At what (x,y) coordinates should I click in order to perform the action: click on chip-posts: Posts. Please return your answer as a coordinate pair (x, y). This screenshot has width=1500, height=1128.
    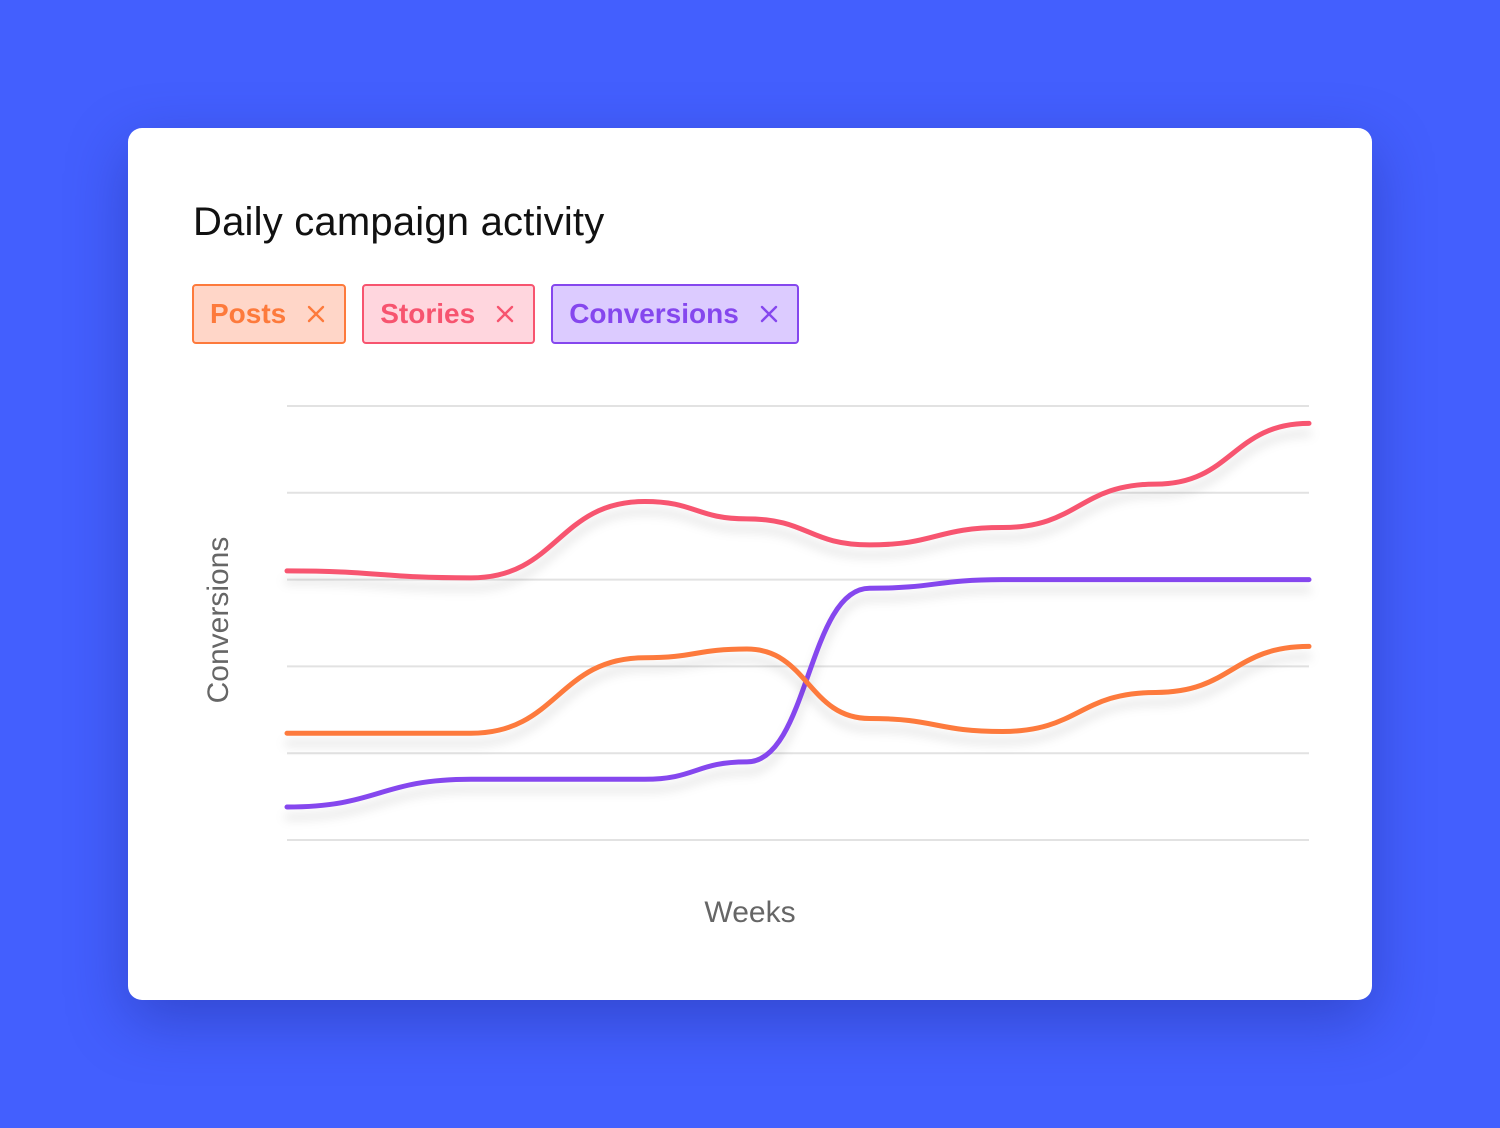
    Looking at the image, I should click on (269, 314).